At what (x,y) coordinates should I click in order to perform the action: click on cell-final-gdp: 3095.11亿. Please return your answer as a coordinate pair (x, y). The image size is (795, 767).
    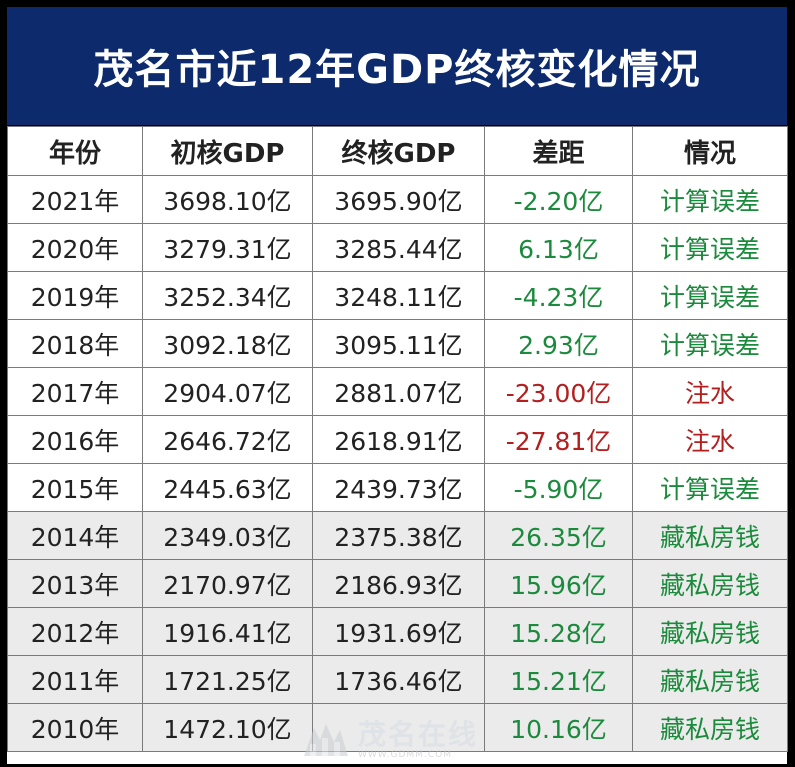
    Looking at the image, I should click on (398, 343).